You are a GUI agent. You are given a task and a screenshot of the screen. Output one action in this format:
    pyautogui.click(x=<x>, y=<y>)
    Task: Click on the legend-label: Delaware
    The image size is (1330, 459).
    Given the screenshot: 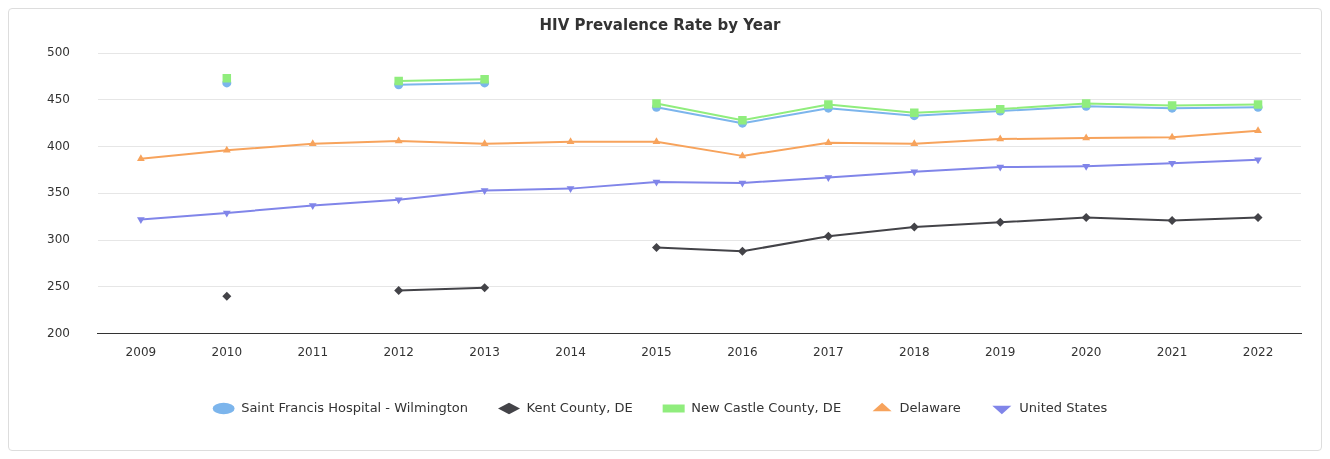 What is the action you would take?
    pyautogui.click(x=930, y=407)
    